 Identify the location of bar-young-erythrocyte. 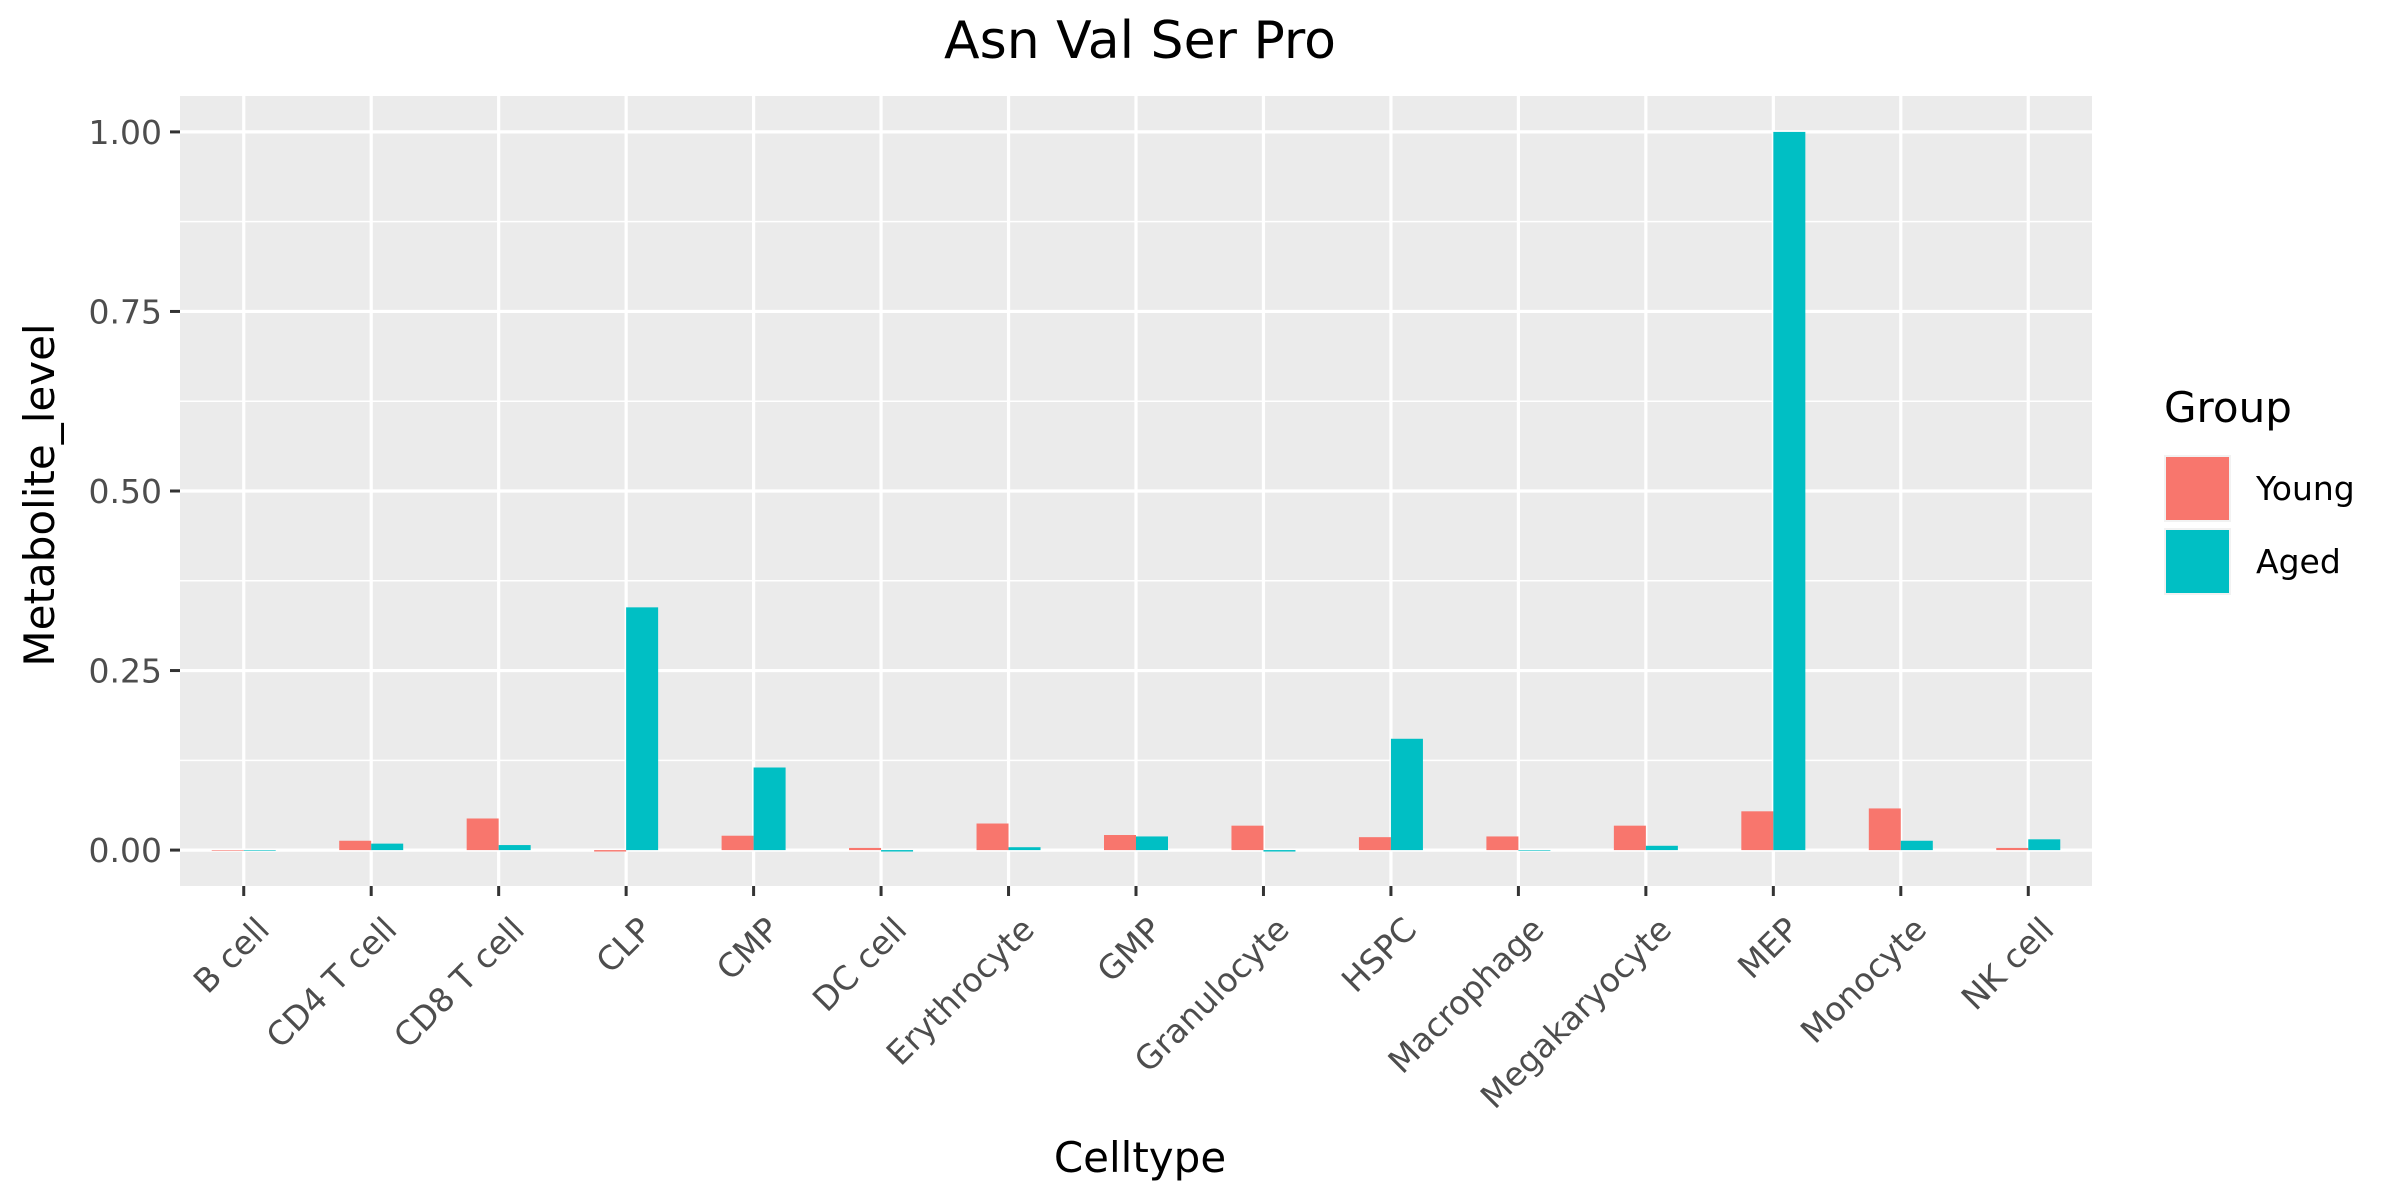
(992, 837).